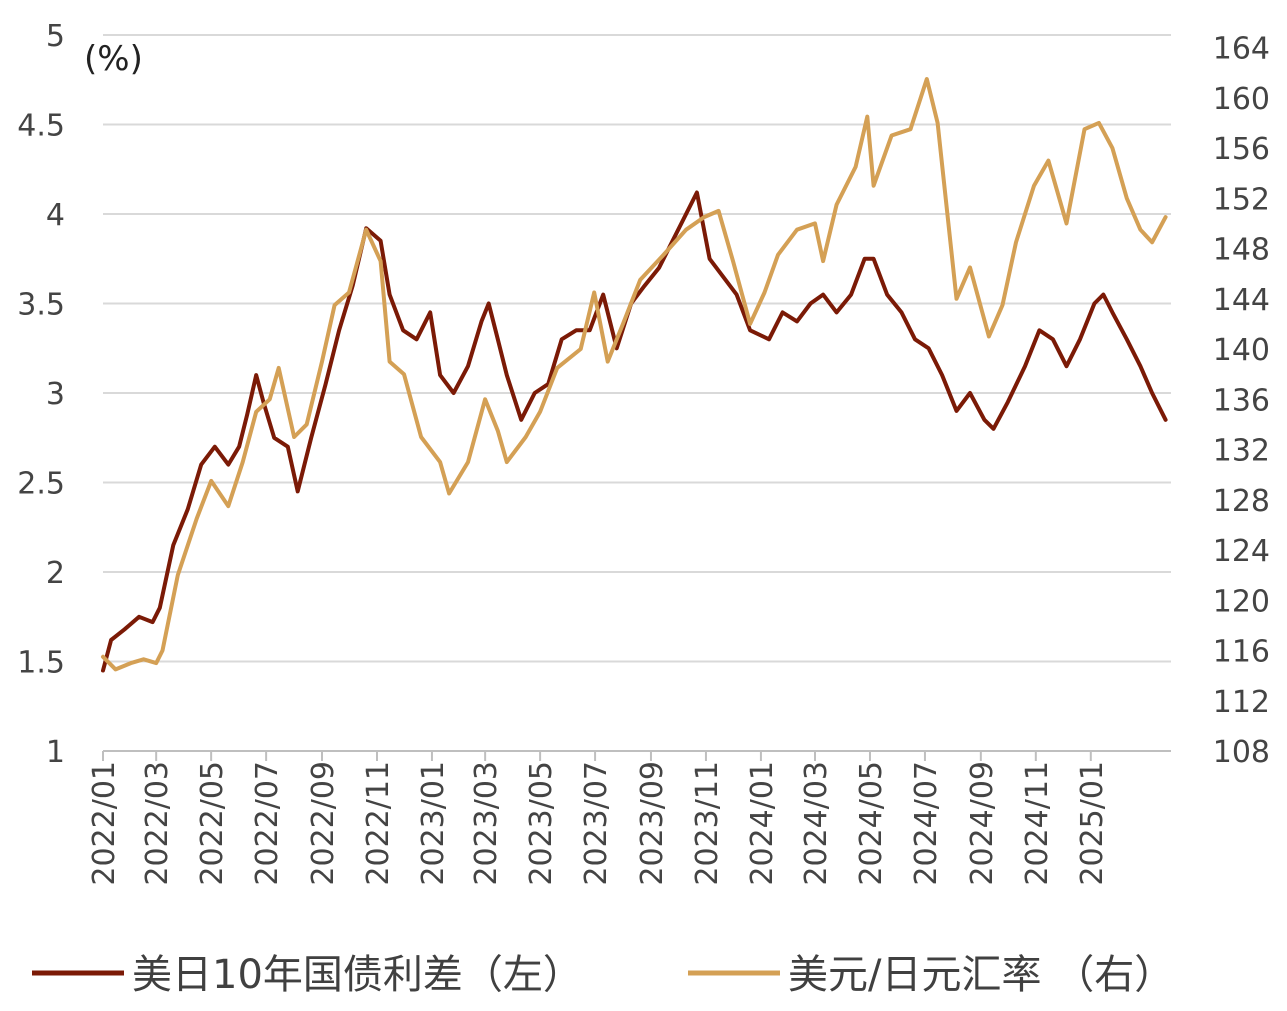 The height and width of the screenshot is (1011, 1287). What do you see at coordinates (357, 975) in the screenshot?
I see `legend-label-spread: 美日10年国债利差（左）` at bounding box center [357, 975].